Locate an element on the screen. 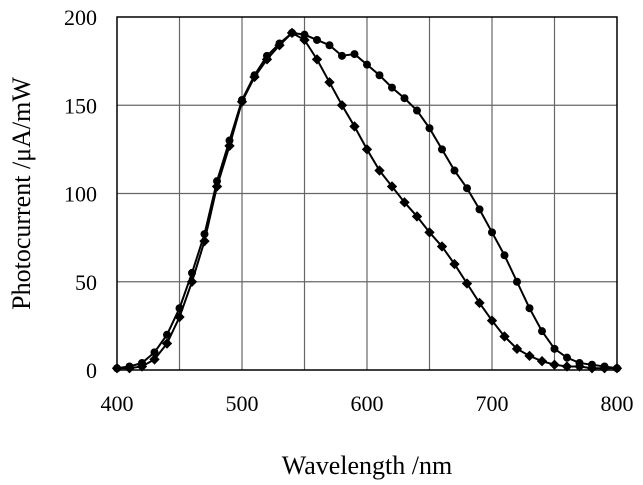 This screenshot has width=643, height=485. y-tick-label: 50 is located at coordinates (86, 282).